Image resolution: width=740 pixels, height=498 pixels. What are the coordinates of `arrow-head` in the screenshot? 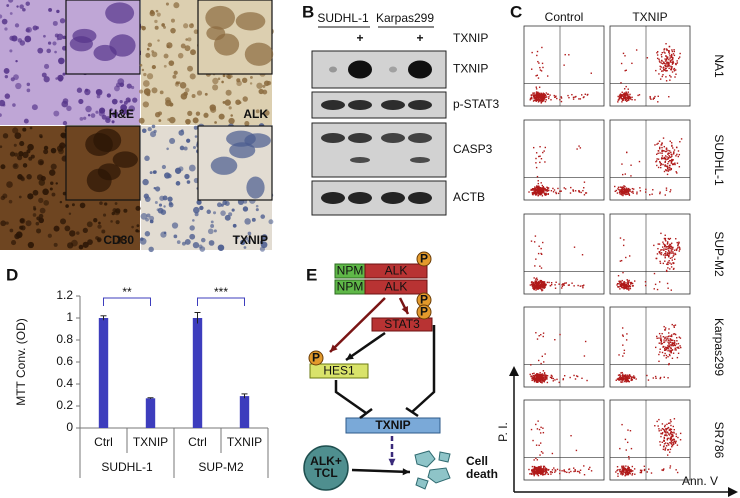 It's located at (733, 492).